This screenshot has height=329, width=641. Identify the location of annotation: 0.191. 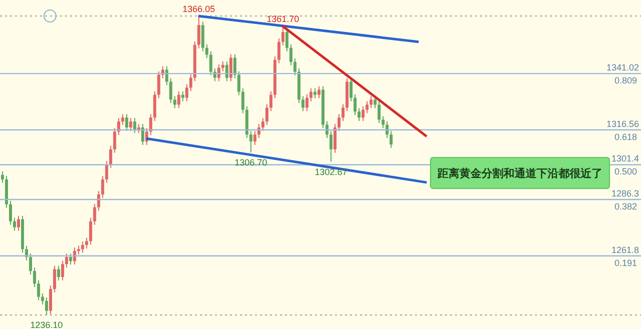
(625, 263).